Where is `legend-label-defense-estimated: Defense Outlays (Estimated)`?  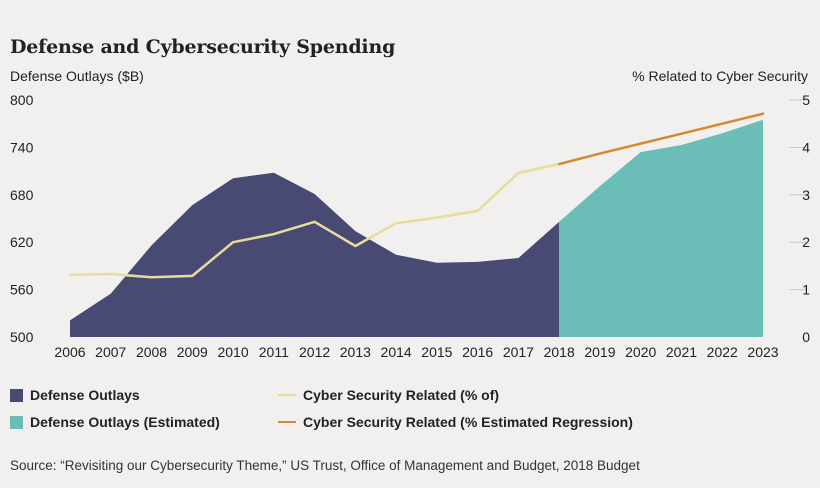
legend-label-defense-estimated: Defense Outlays (Estimated) is located at coordinates (125, 422).